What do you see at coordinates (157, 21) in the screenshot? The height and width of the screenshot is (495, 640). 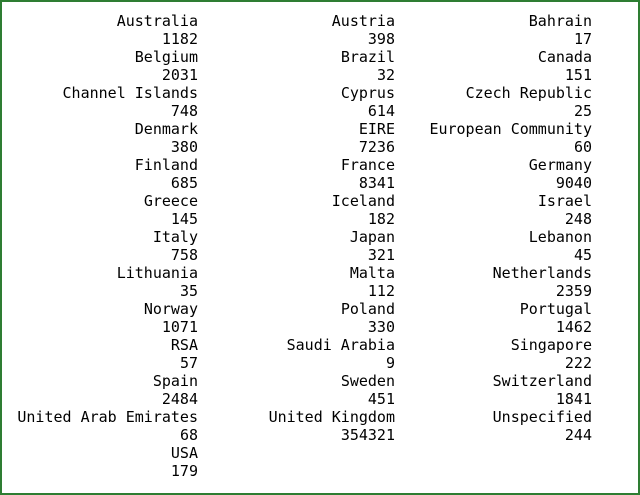 I see `country-name: Australia` at bounding box center [157, 21].